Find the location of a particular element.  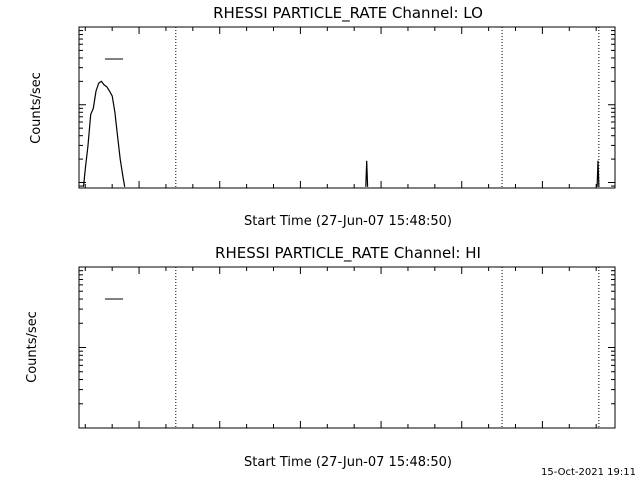

chart-title: RHESSI PARTICLE_RATE Channel: LO is located at coordinates (348, 13).